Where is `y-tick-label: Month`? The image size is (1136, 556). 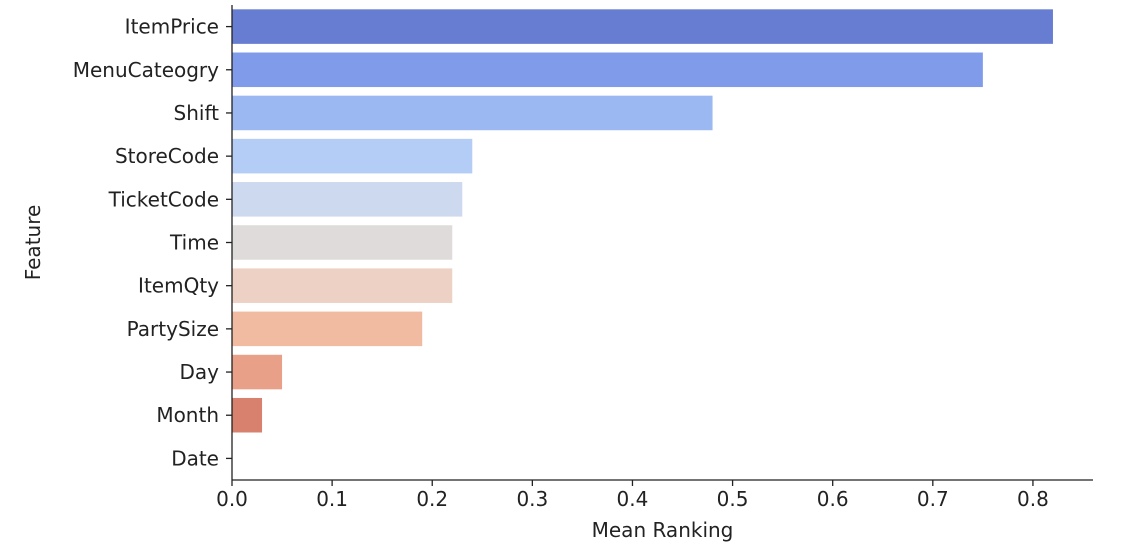
y-tick-label: Month is located at coordinates (187, 415).